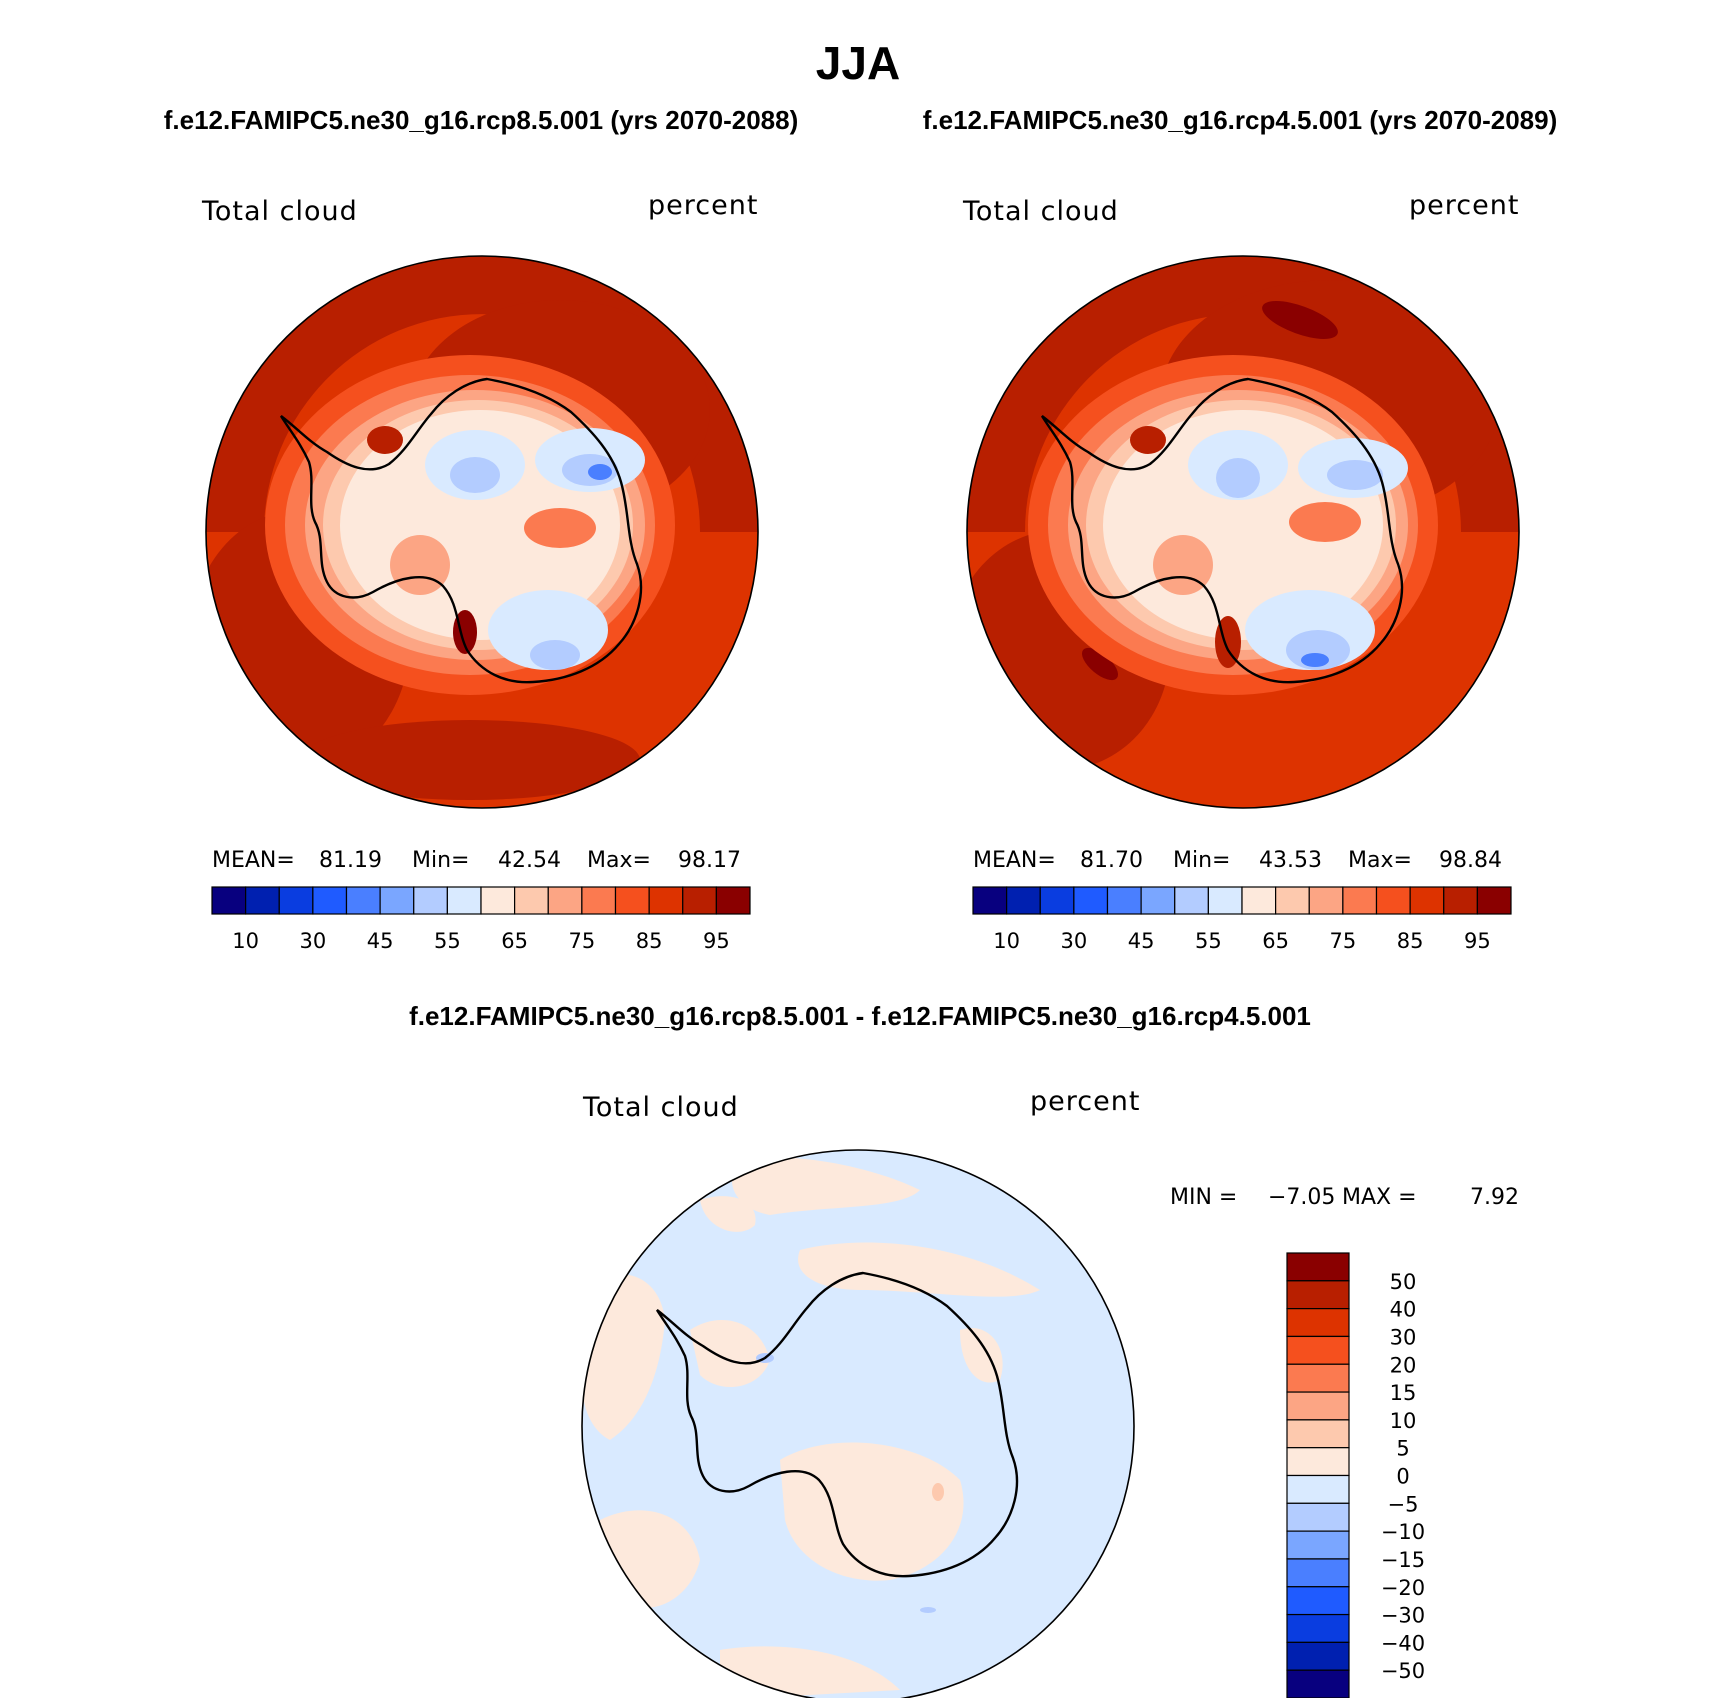 Image resolution: width=1710 pixels, height=1698 pixels. Describe the element at coordinates (1241, 941) in the screenshot. I see `panel-right-colorbar-ticks: 10 30 45 55 65 75 85 95` at that location.